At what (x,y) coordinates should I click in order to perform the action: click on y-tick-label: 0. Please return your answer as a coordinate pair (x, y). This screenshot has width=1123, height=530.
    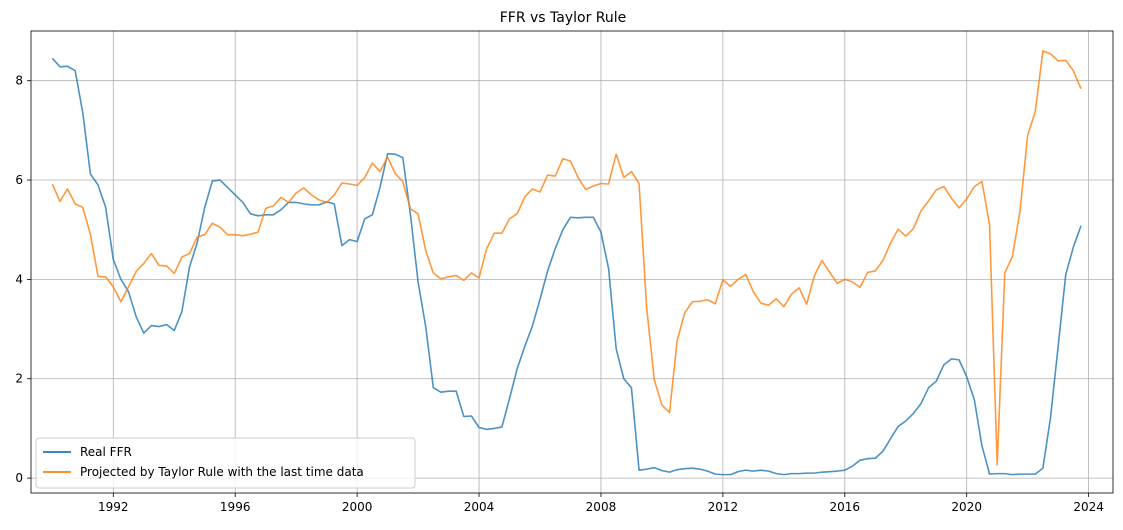
    Looking at the image, I should click on (19, 478).